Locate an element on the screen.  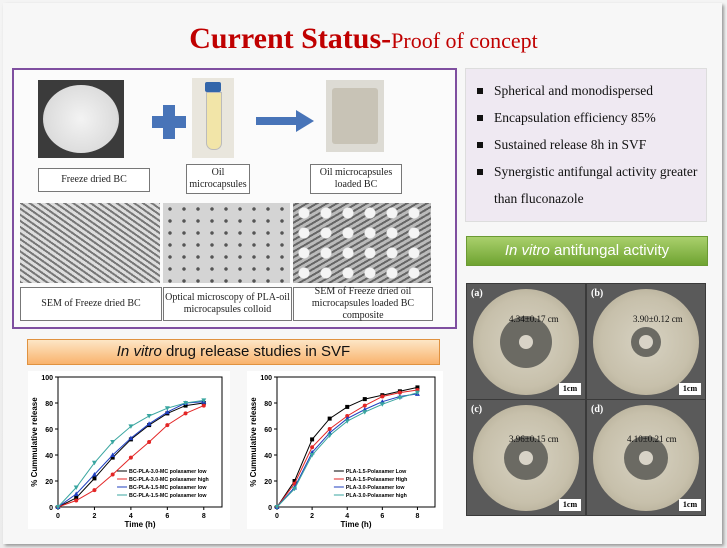
antifungal-banner-italic: In vitro is located at coordinates (527, 250).